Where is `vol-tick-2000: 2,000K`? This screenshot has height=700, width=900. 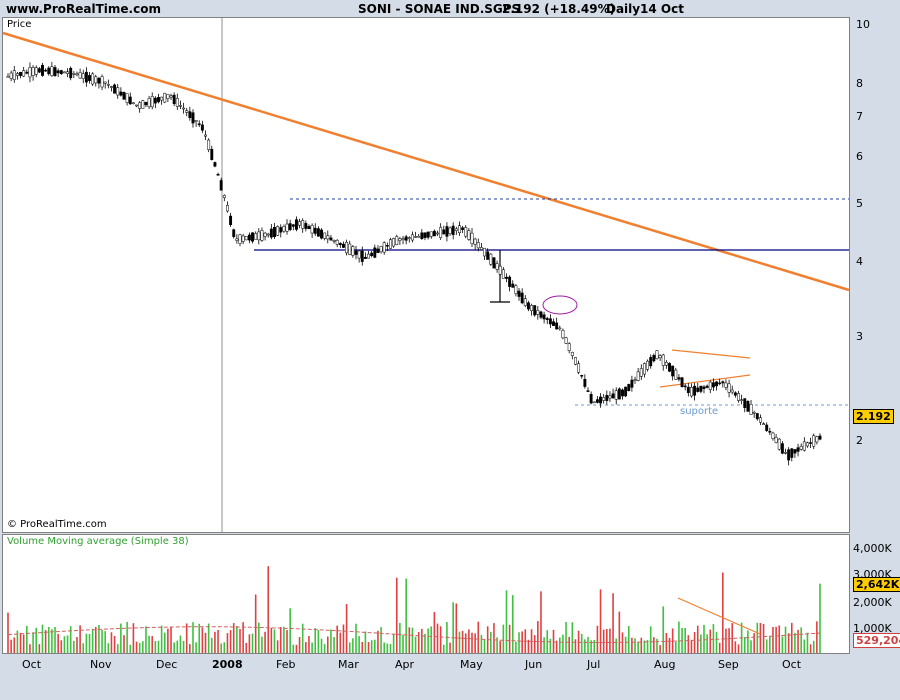
vol-tick-2000: 2,000K is located at coordinates (872, 602).